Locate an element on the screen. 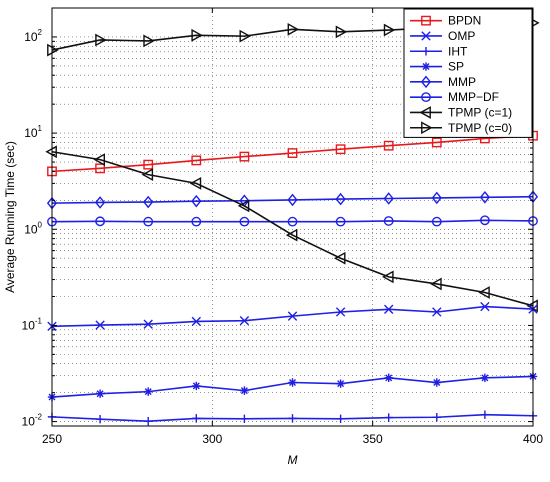 The width and height of the screenshot is (550, 482). series-iht is located at coordinates (292, 418).